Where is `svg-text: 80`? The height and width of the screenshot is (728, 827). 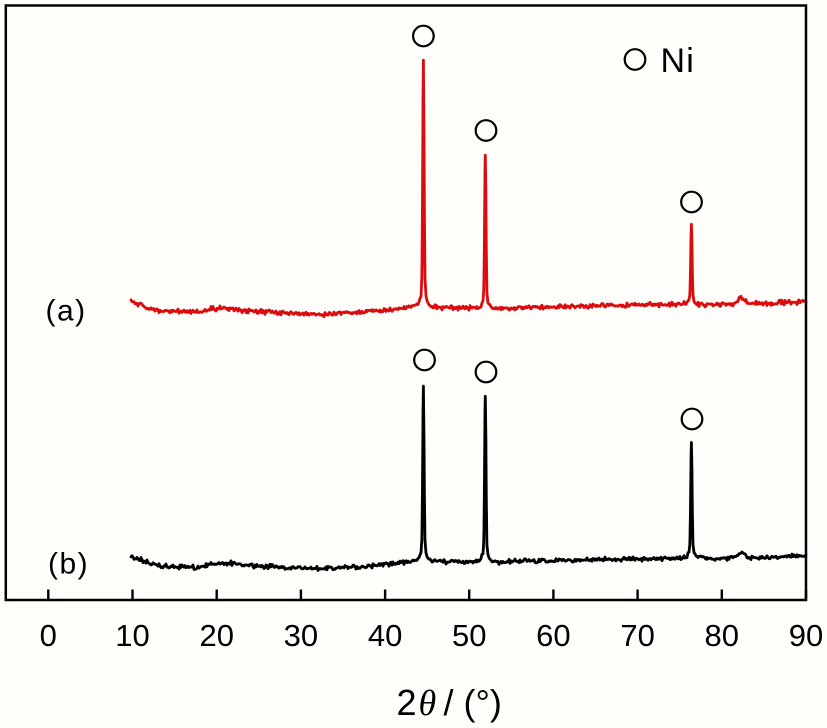
svg-text: 80 is located at coordinates (722, 635).